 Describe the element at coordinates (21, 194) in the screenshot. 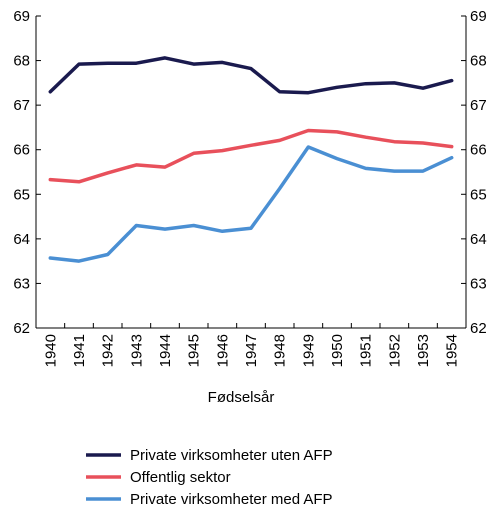

I see `y-tick-label-left: 65` at that location.